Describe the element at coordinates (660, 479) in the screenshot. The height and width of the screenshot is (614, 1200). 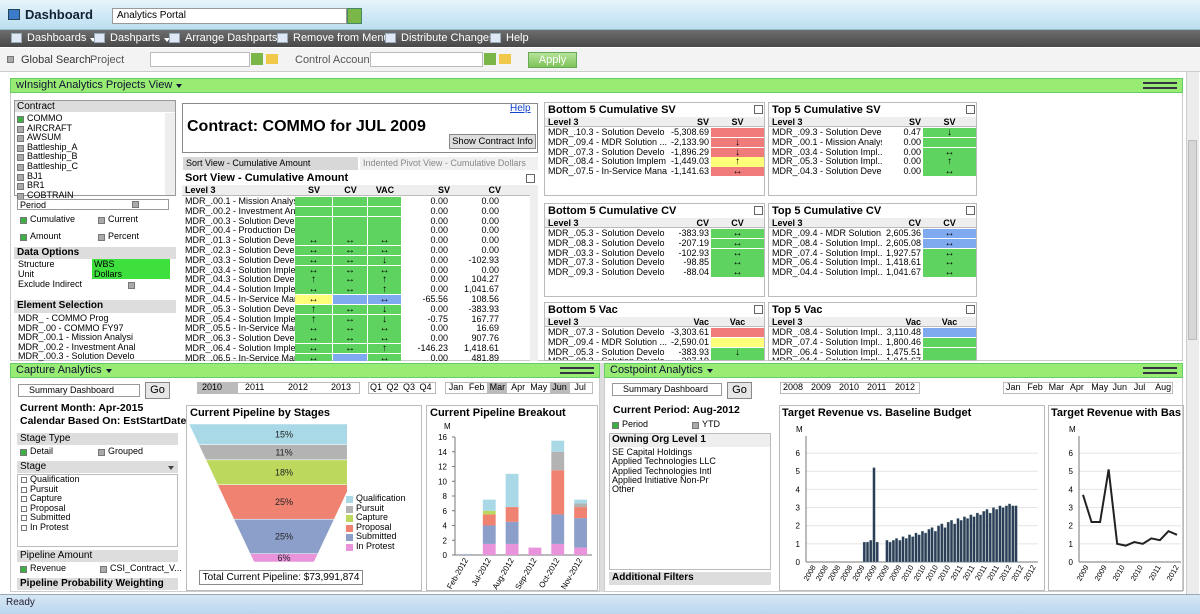
I see `org-item: Applied Initiative Non-Pr` at that location.